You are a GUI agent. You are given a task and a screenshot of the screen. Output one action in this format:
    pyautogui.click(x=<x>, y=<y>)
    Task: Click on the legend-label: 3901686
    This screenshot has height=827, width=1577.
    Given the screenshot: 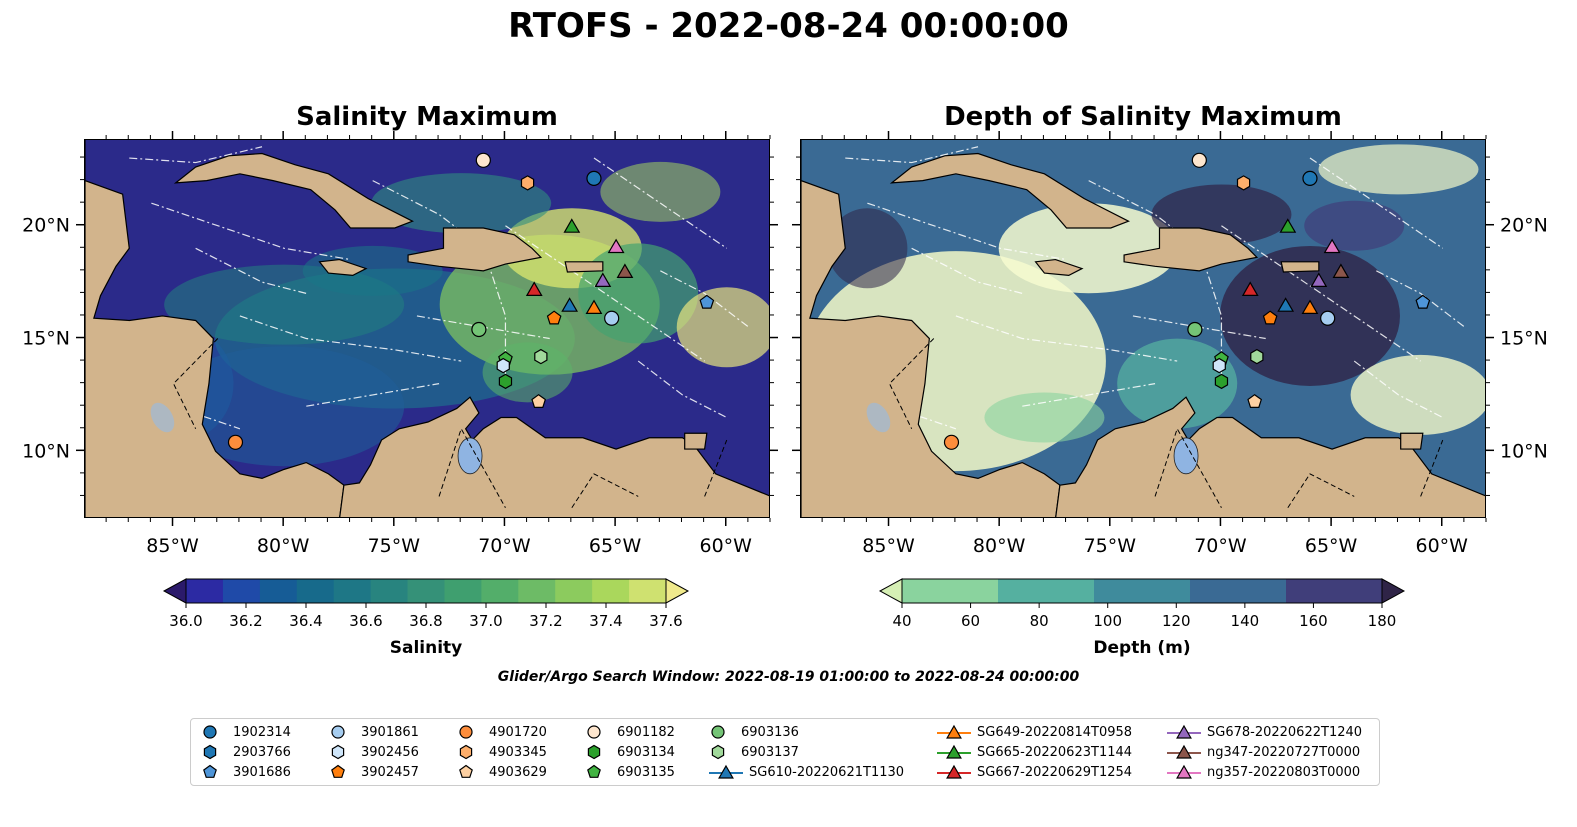 What is the action you would take?
    pyautogui.click(x=262, y=772)
    